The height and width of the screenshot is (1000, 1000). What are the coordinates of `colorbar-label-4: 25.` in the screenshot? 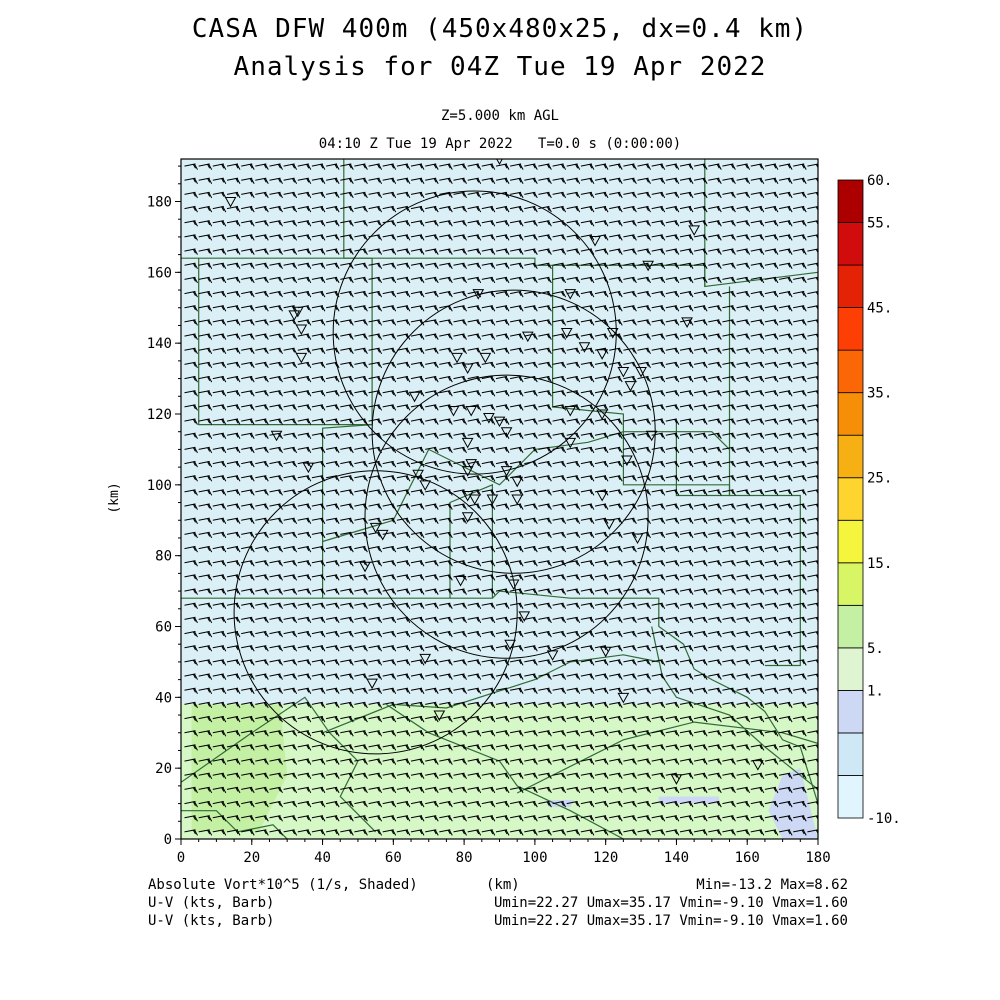 It's located at (879, 479).